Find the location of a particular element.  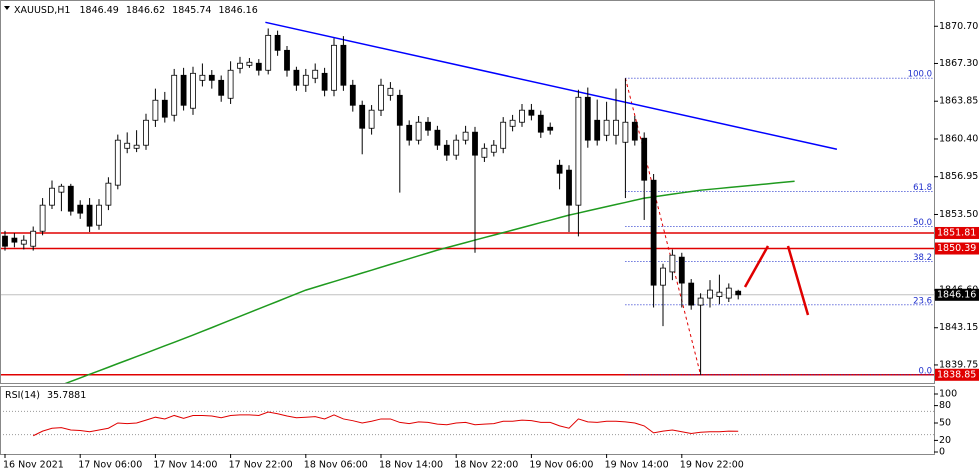

projection-arrow is located at coordinates (776, 280).